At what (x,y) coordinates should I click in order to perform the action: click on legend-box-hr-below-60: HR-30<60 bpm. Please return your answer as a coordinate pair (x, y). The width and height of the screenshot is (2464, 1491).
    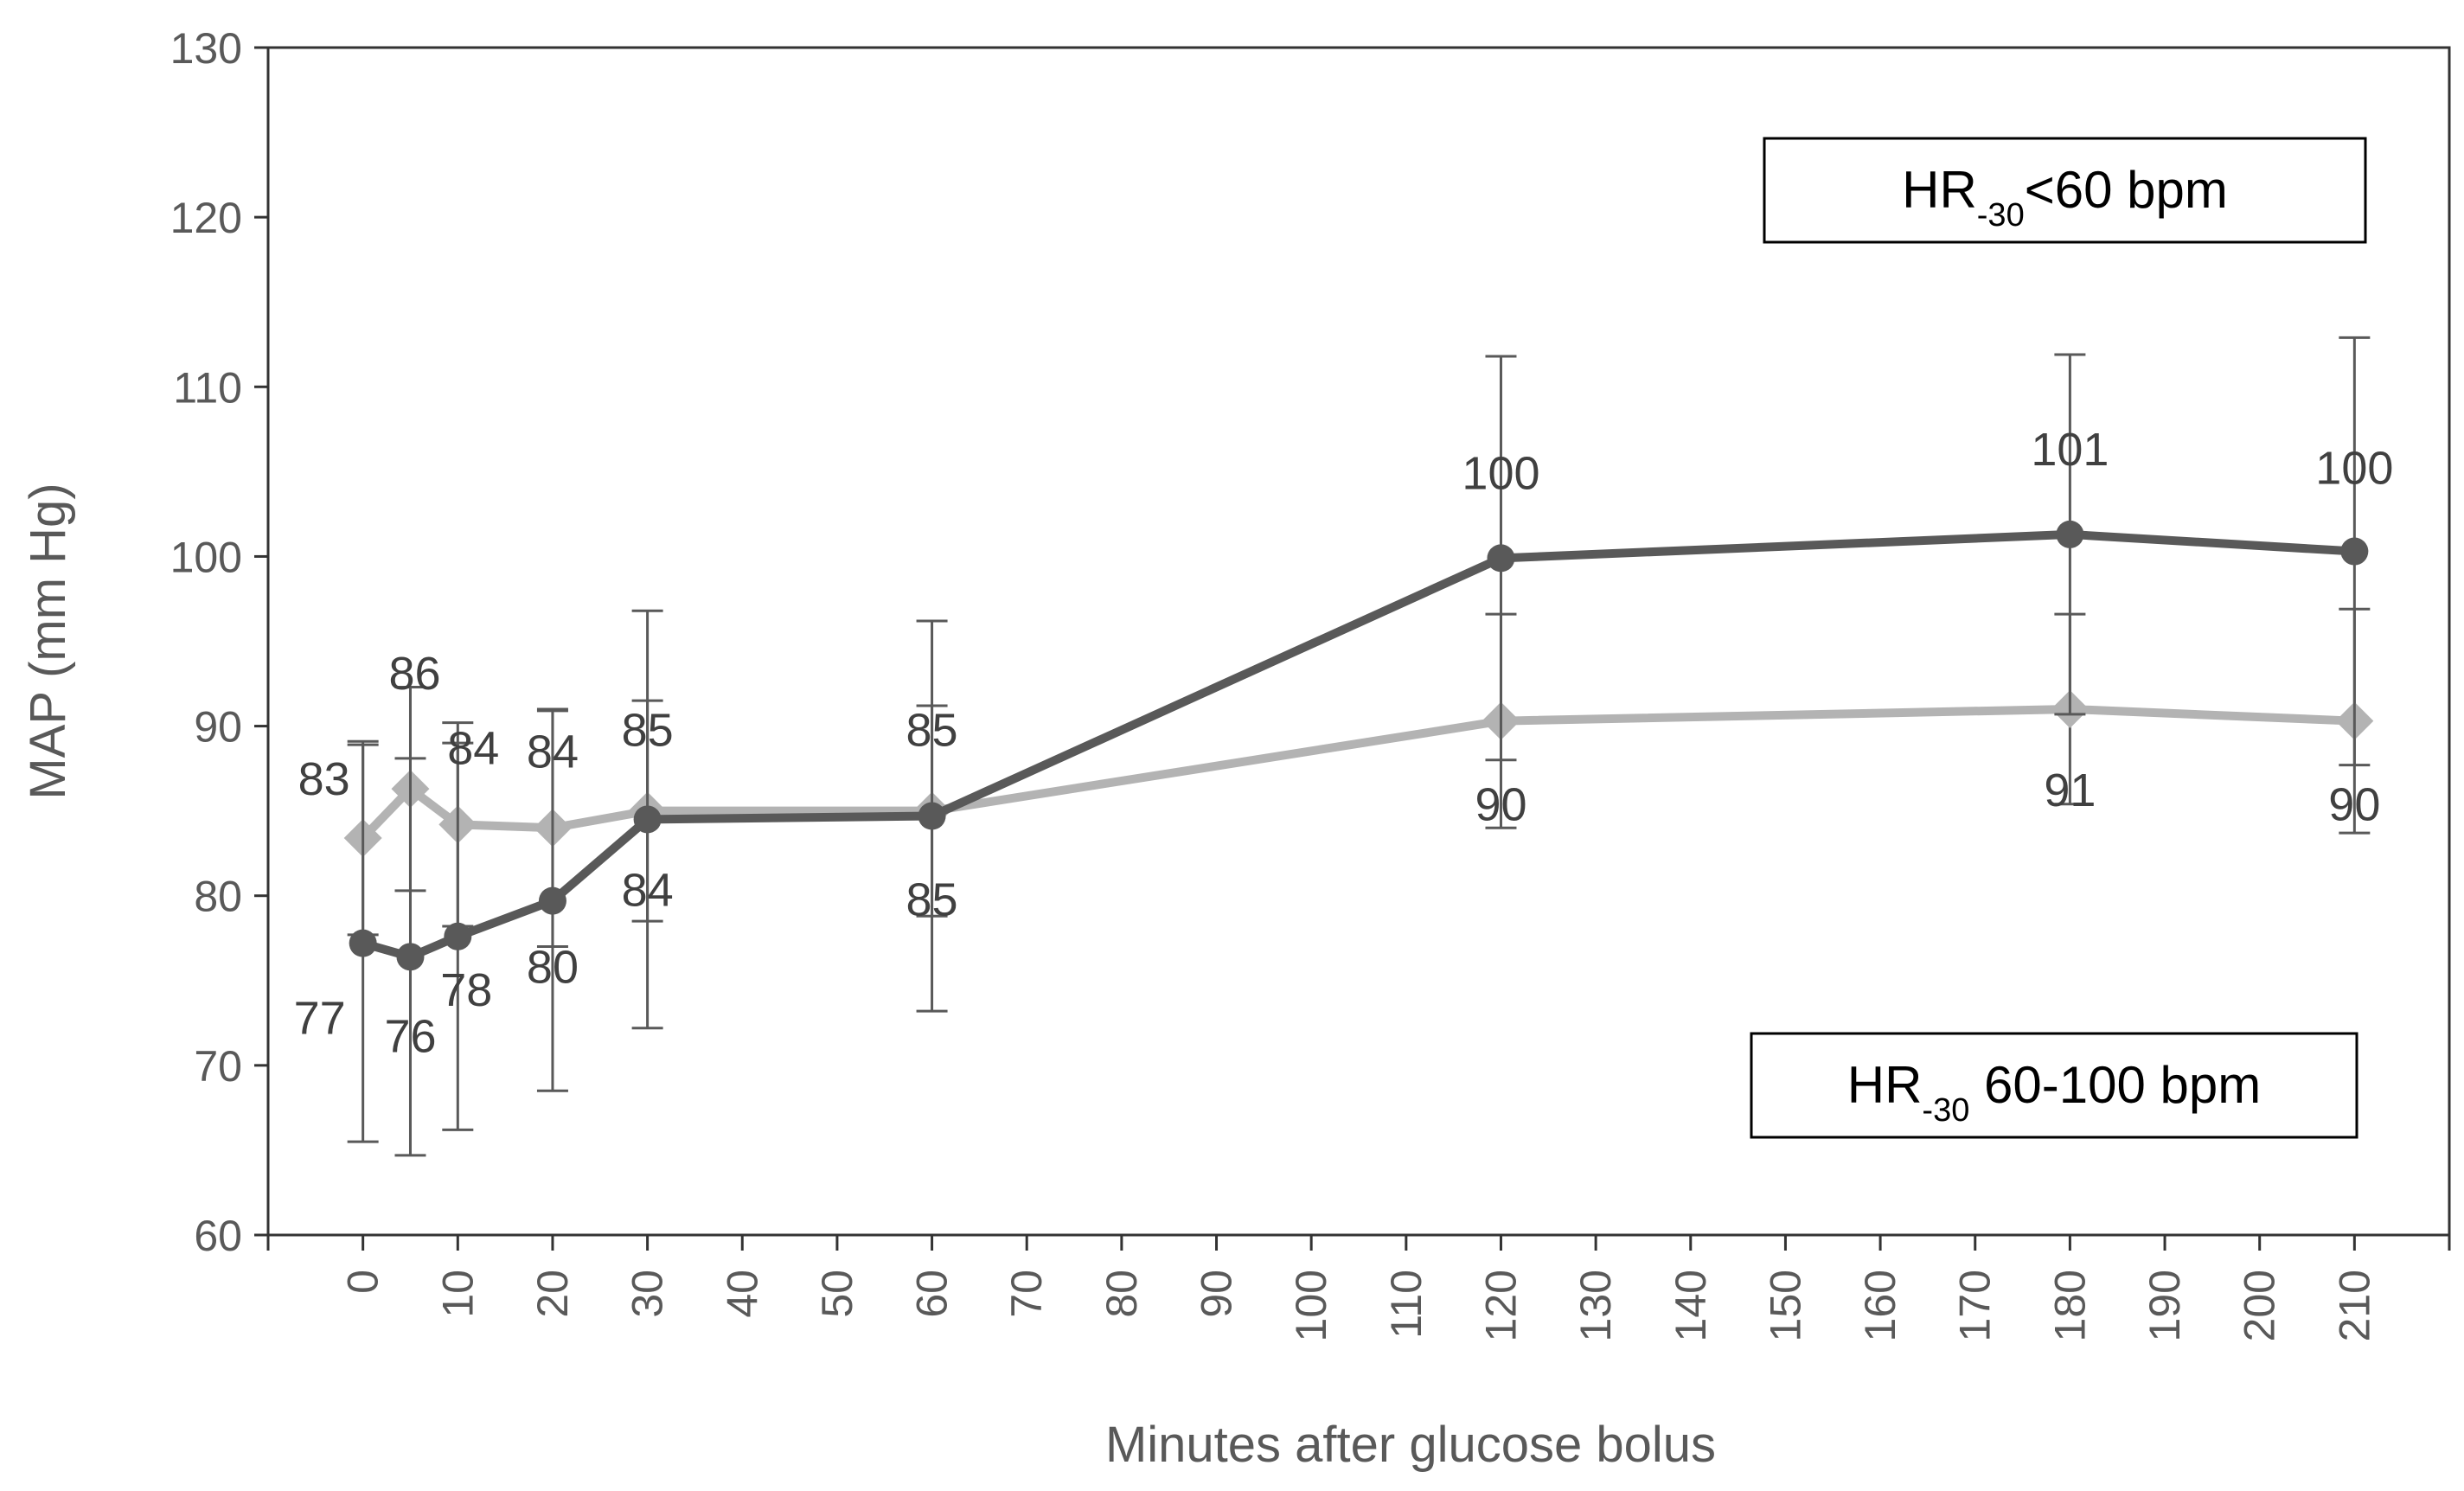
    Looking at the image, I should click on (2065, 191).